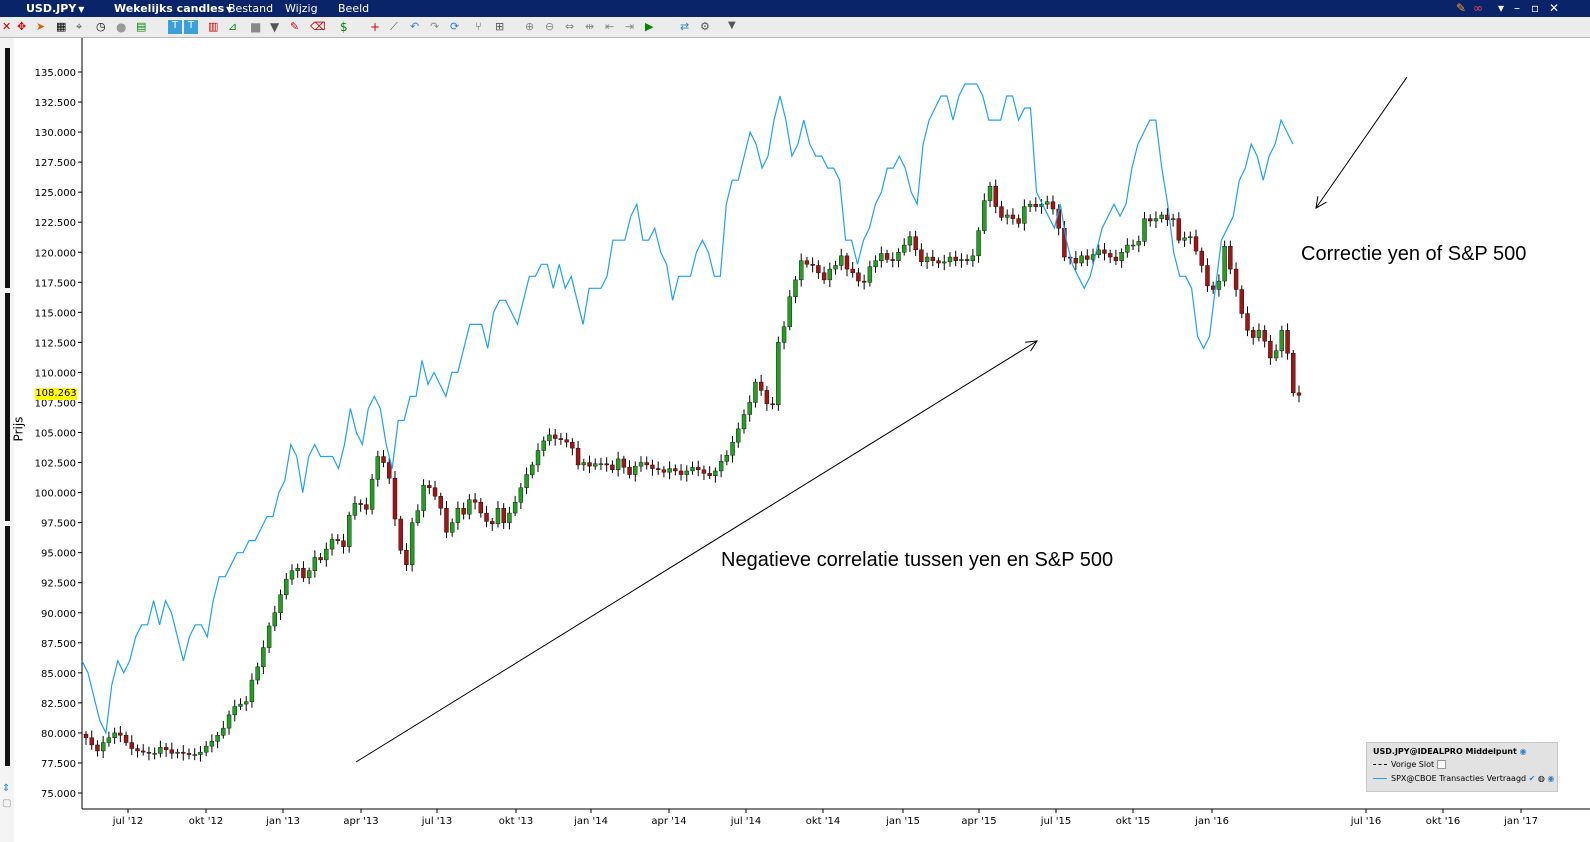  I want to click on menu-wijzig: Wijzig, so click(301, 8).